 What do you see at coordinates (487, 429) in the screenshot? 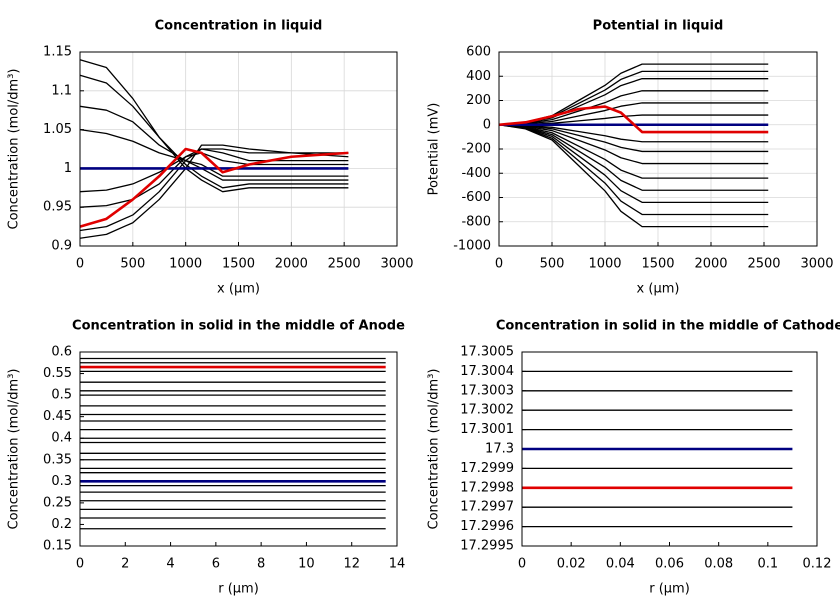
I see `y-tick-label: 17.3001` at bounding box center [487, 429].